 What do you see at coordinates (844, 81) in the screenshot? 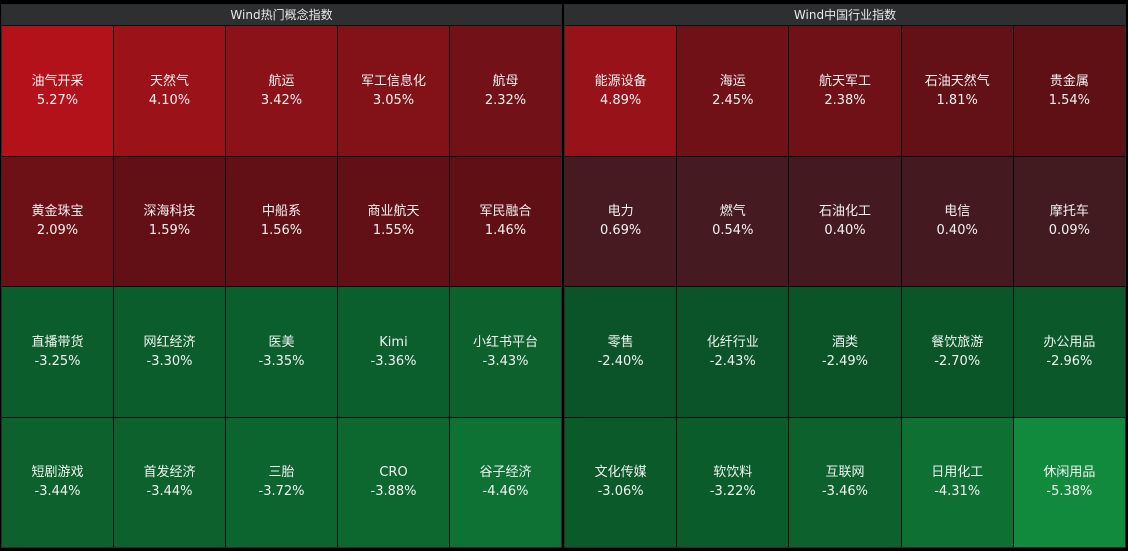
I see `tile-name-label: 航天军工` at bounding box center [844, 81].